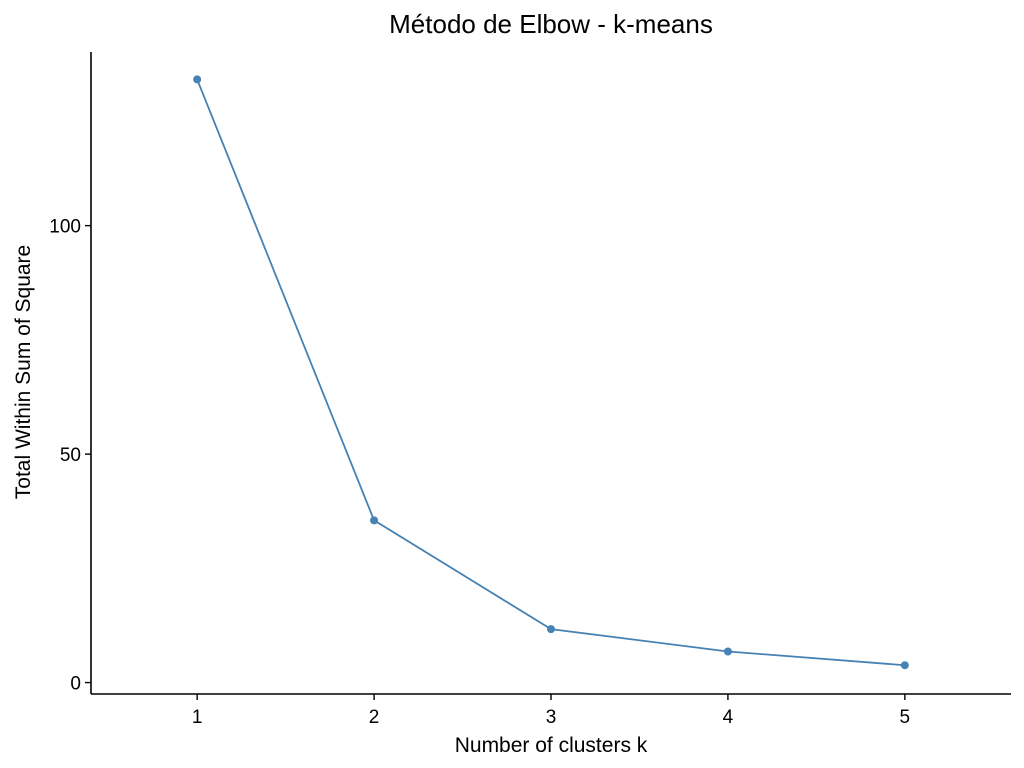 This screenshot has height=768, width=1024. What do you see at coordinates (65, 227) in the screenshot?
I see `y-tick-label: 100` at bounding box center [65, 227].